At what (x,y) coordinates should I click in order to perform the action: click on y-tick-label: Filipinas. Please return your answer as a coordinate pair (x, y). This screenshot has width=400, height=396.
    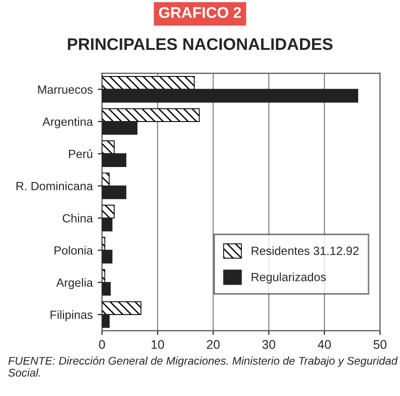
    Looking at the image, I should click on (71, 316).